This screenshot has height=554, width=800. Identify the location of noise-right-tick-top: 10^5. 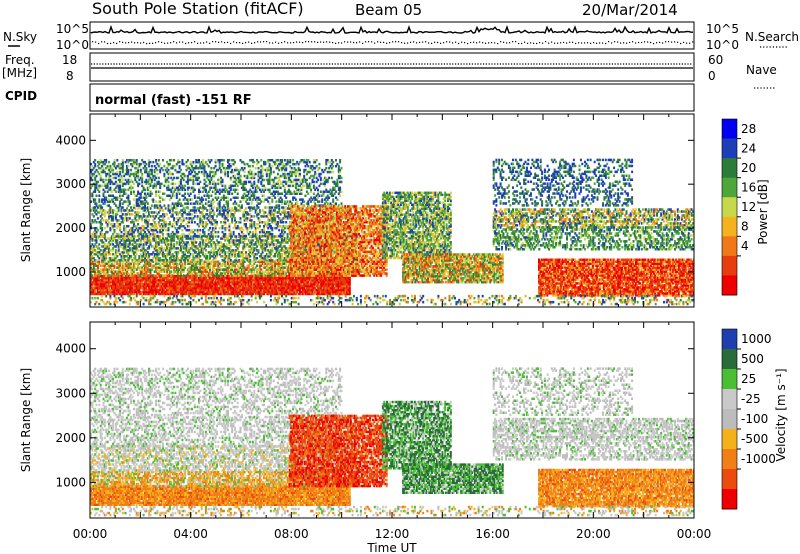
(722, 29).